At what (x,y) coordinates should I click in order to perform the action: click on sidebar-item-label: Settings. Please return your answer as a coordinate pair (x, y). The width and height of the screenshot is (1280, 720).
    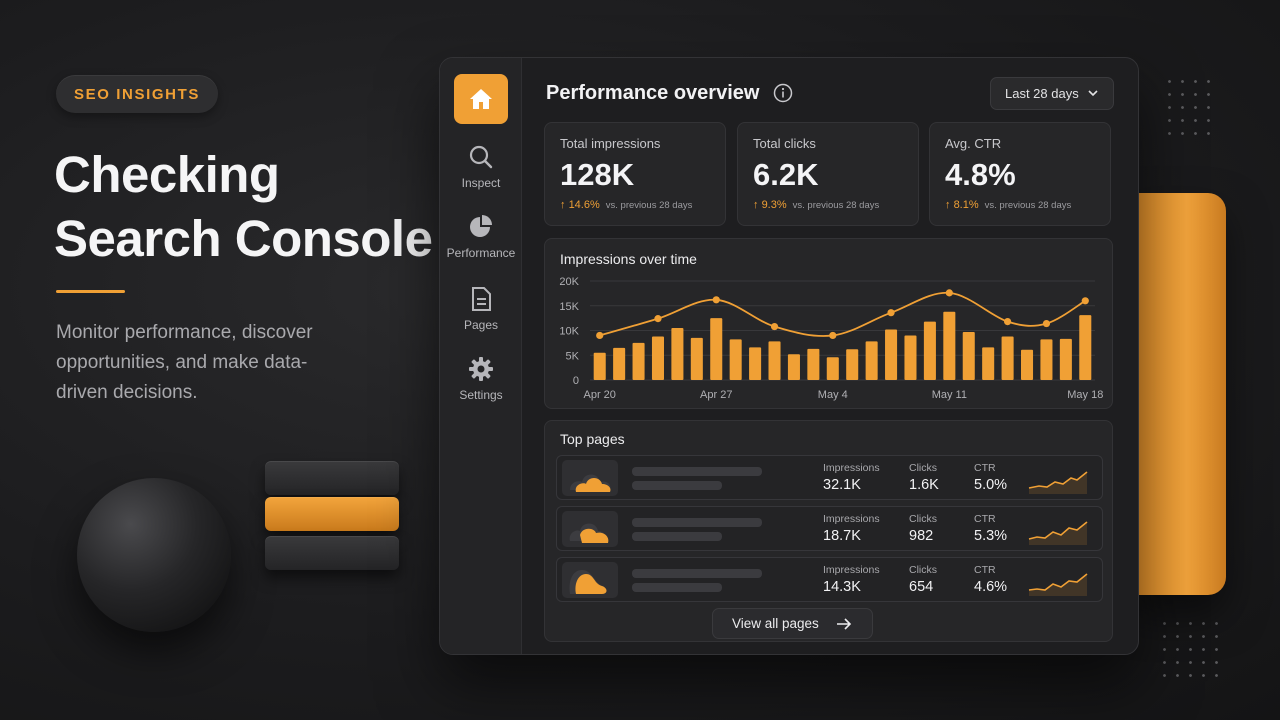
    Looking at the image, I should click on (481, 395).